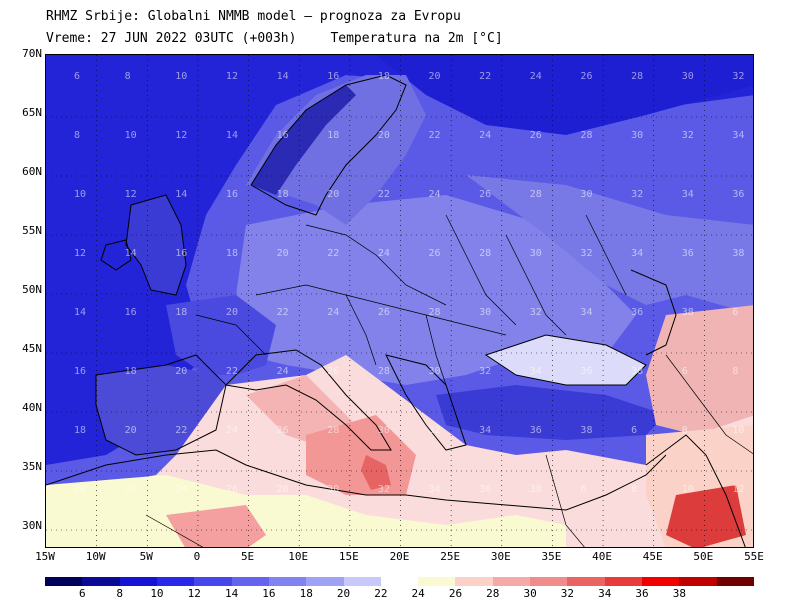 Image resolution: width=800 pixels, height=600 pixels. I want to click on british-isles, so click(156, 245).